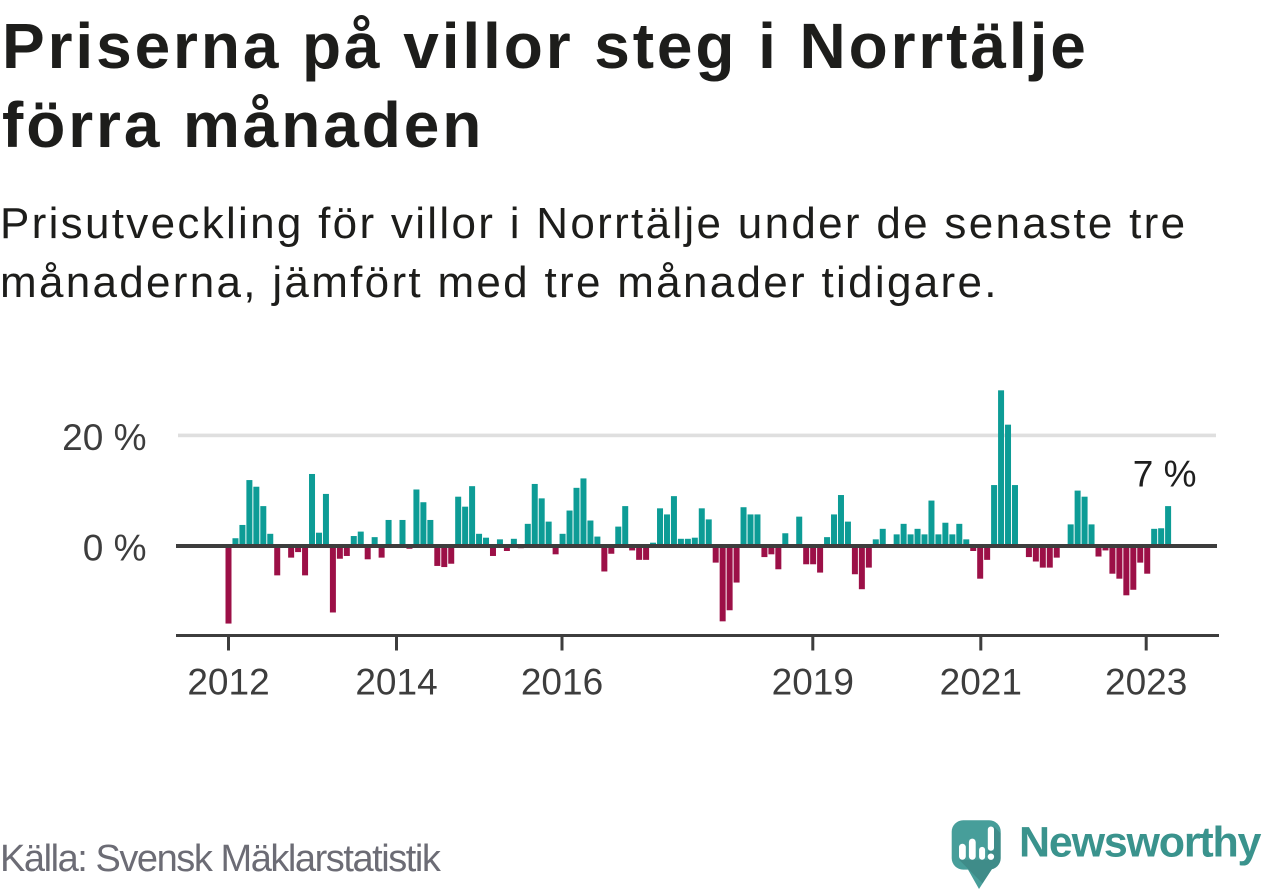 Image resolution: width=1262 pixels, height=890 pixels. Describe the element at coordinates (115, 548) in the screenshot. I see `svg-text: 0 %` at that location.